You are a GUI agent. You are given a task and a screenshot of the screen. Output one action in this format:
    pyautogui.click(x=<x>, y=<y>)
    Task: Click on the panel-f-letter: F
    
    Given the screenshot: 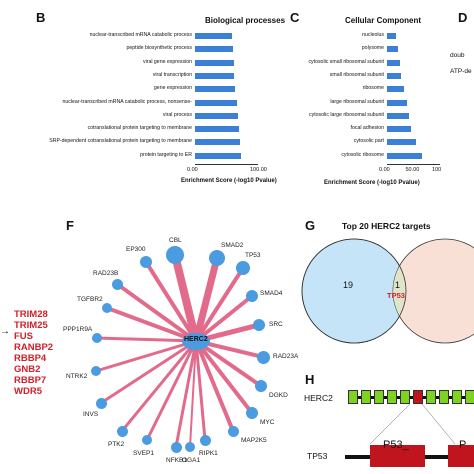 What is the action you would take?
    pyautogui.click(x=70, y=225)
    